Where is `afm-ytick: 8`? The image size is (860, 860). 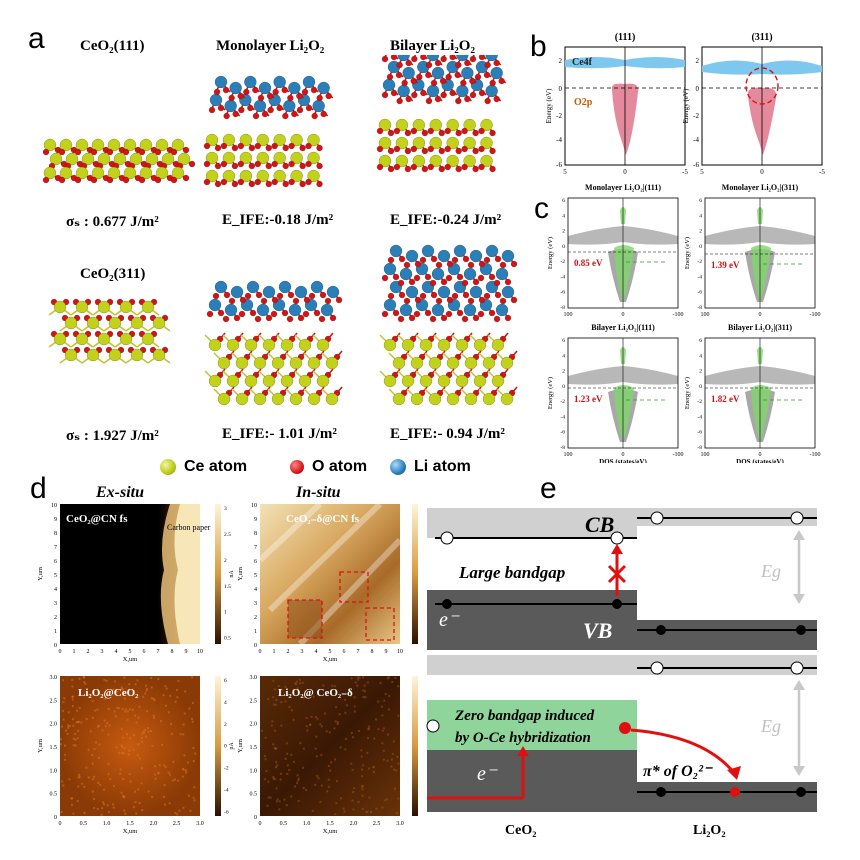 afm-ytick: 8 is located at coordinates (255, 534).